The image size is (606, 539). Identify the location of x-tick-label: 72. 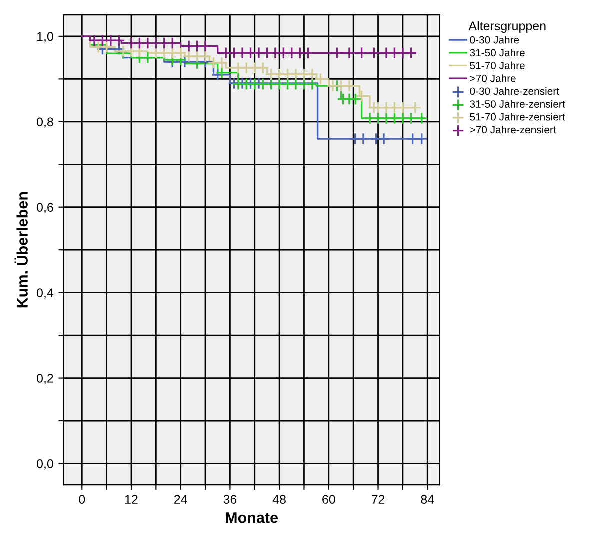
(378, 499).